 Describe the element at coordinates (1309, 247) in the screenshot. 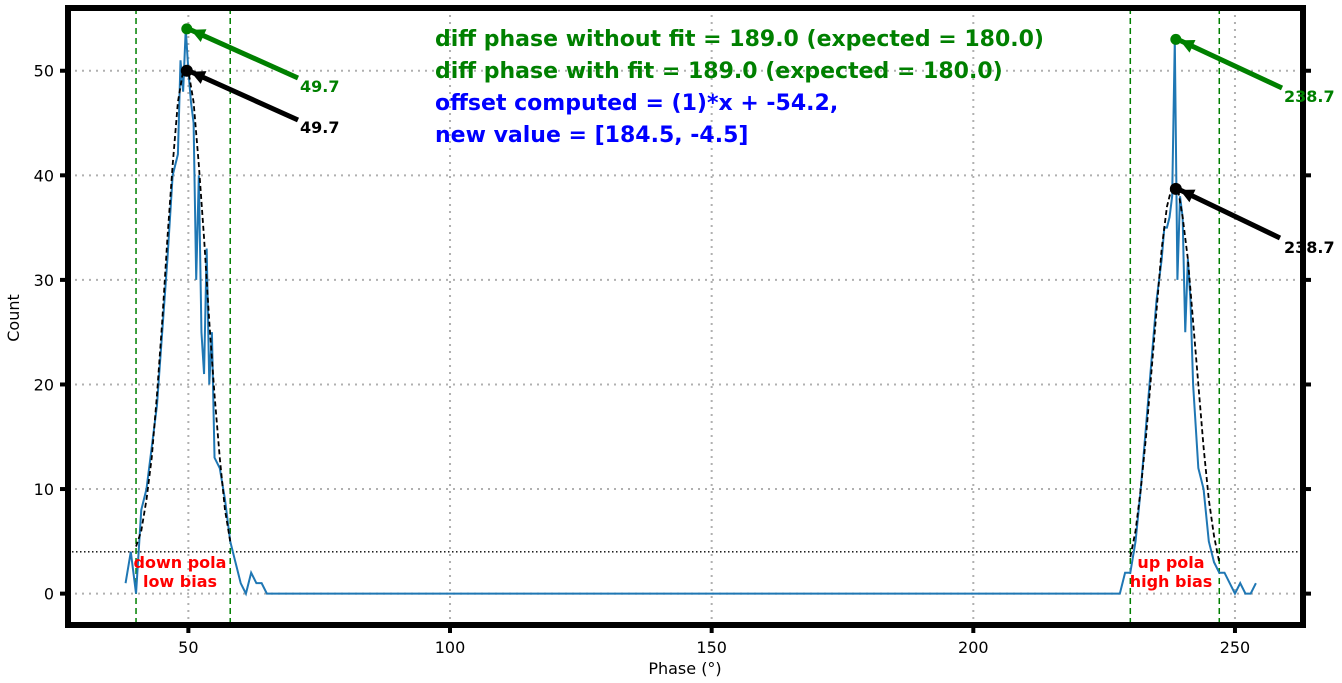

I see `peak-label-fit-2: 238.7` at that location.